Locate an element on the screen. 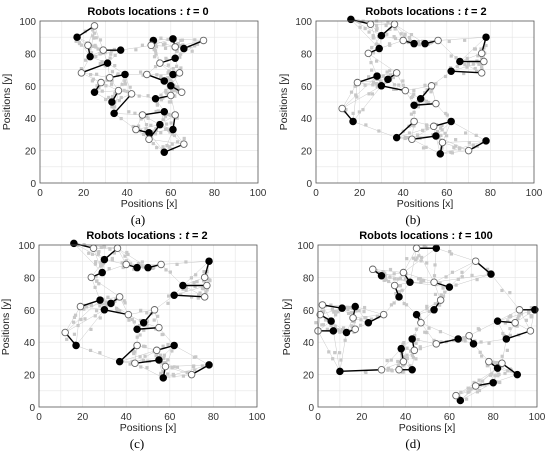 Image resolution: width=550 pixels, height=453 pixels. robot-link is located at coordinates (518, 335).